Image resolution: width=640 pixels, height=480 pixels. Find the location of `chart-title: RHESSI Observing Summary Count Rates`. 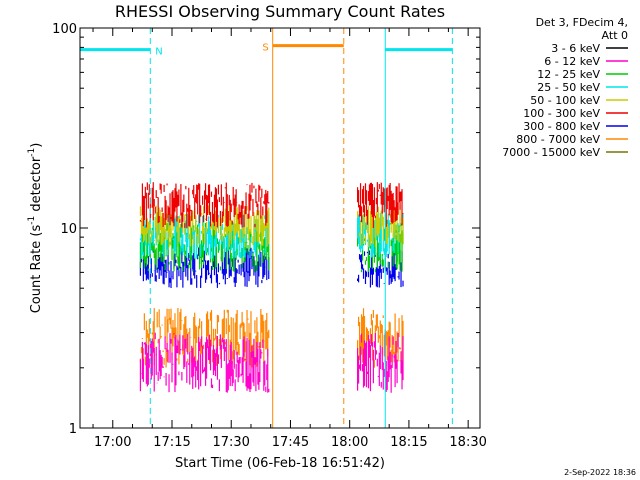

chart-title: RHESSI Observing Summary Count Rates is located at coordinates (280, 11).